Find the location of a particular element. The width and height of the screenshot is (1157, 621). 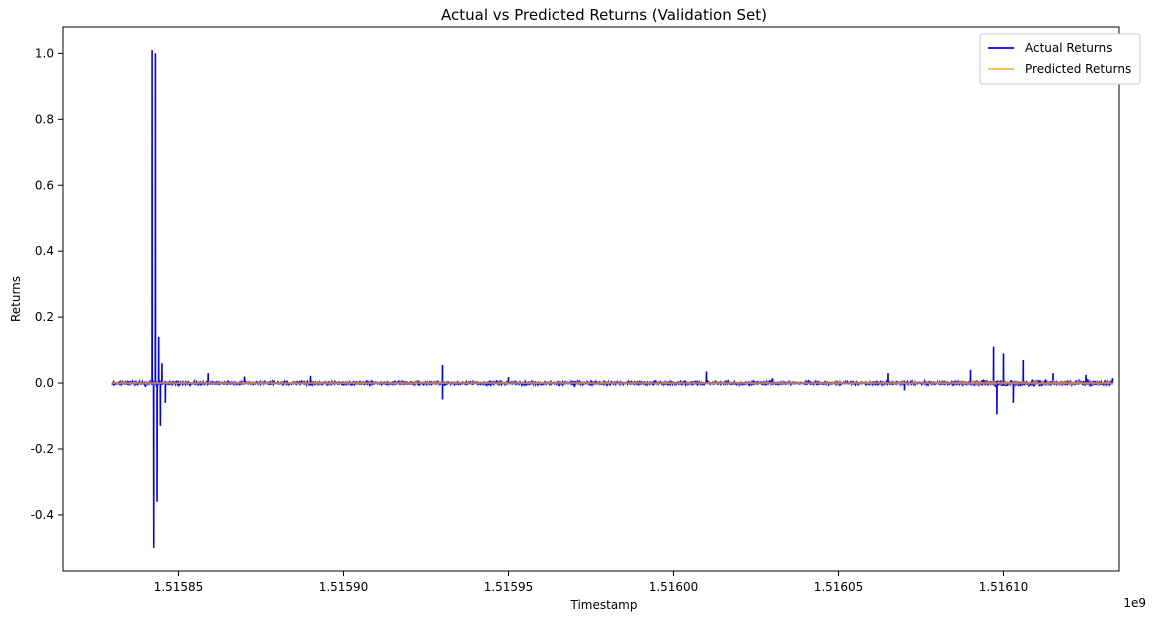

y-axis-label: Returns is located at coordinates (16, 299).